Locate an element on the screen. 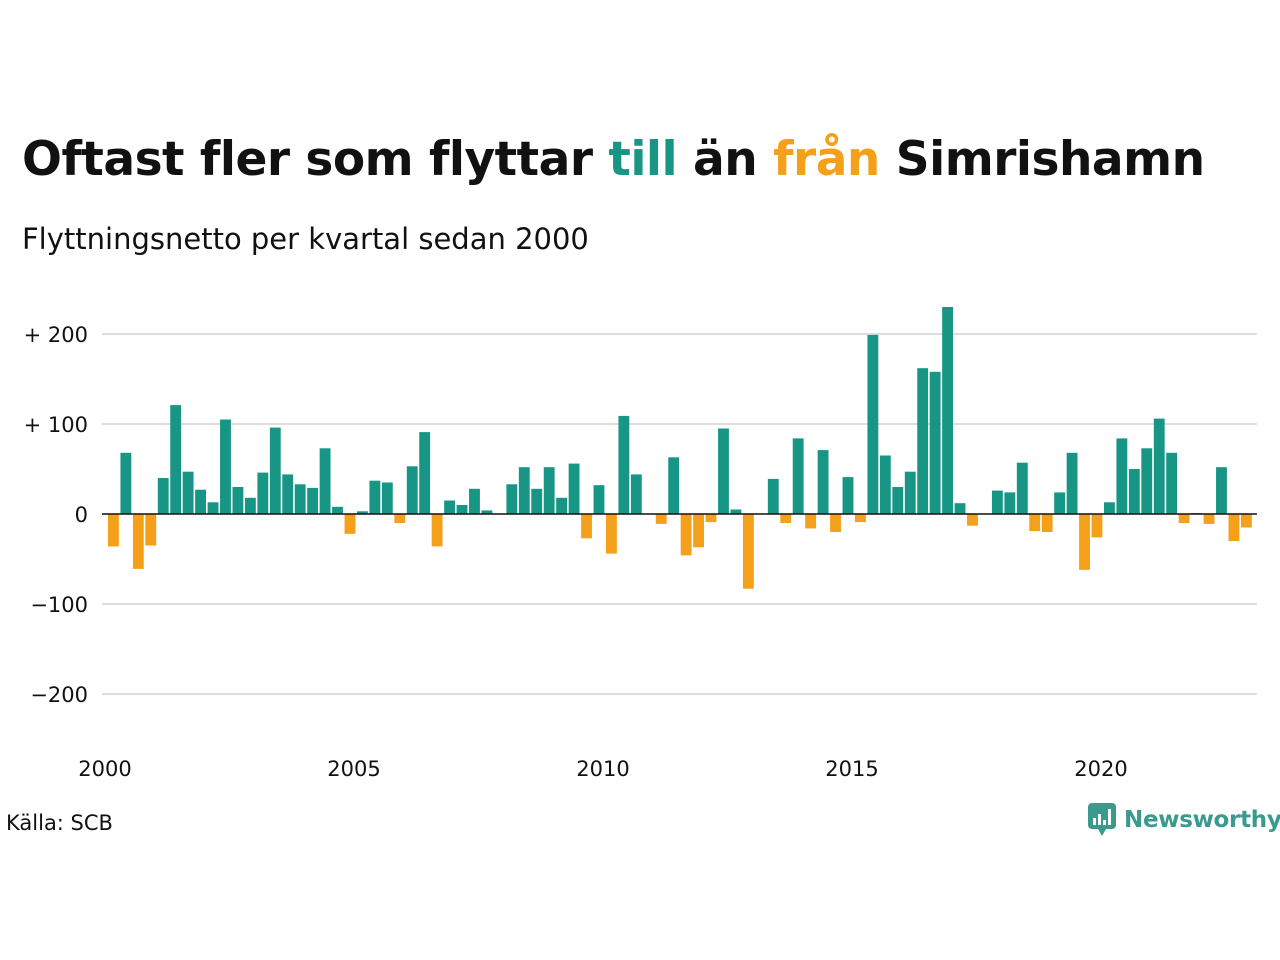  x-tick-label: 2010 is located at coordinates (602, 769).